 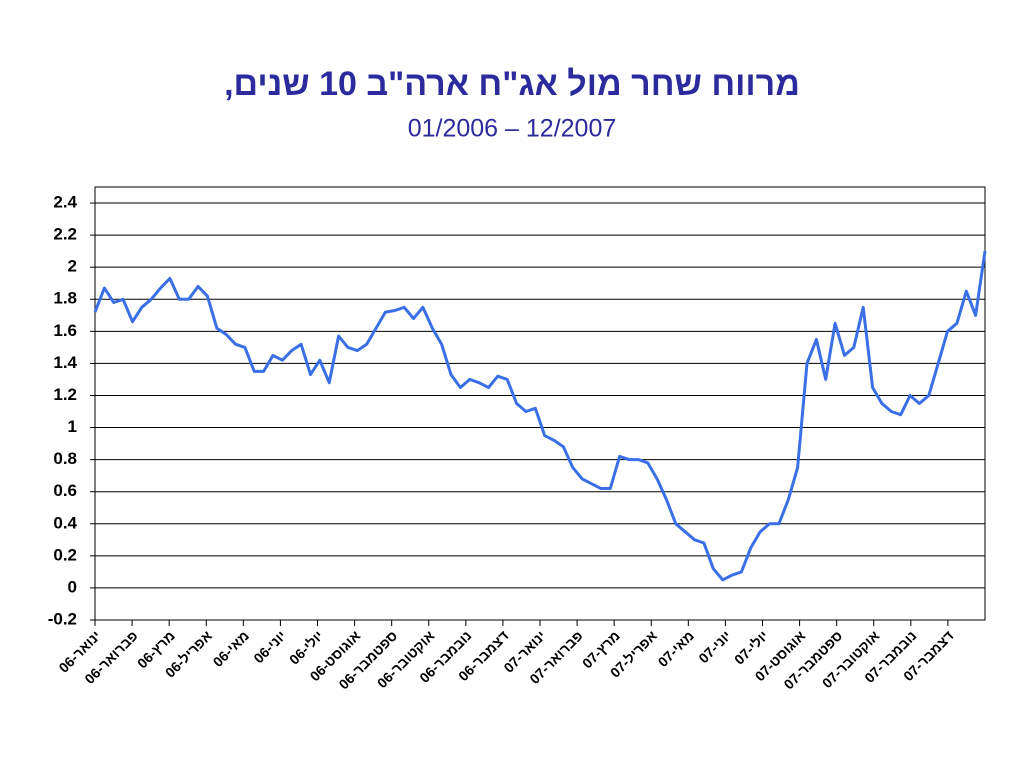 I want to click on chart-title: מרווח שחר מול אג"ח ארה"ב 10 שנים,, so click(x=512, y=84).